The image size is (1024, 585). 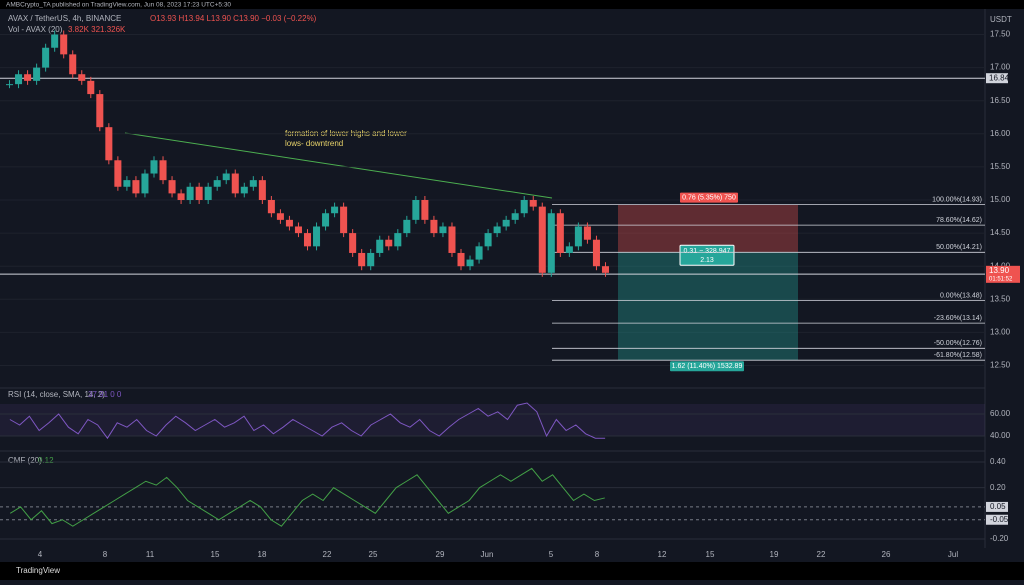 What do you see at coordinates (710, 554) in the screenshot?
I see `x-tick-label: 15` at bounding box center [710, 554].